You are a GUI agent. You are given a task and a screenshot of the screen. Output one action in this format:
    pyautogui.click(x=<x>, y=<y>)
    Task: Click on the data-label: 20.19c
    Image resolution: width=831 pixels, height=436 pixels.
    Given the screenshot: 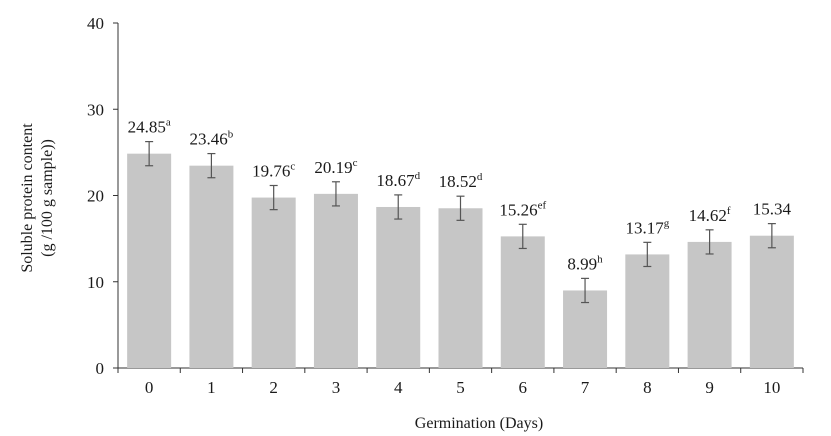 What is the action you would take?
    pyautogui.click(x=335, y=167)
    